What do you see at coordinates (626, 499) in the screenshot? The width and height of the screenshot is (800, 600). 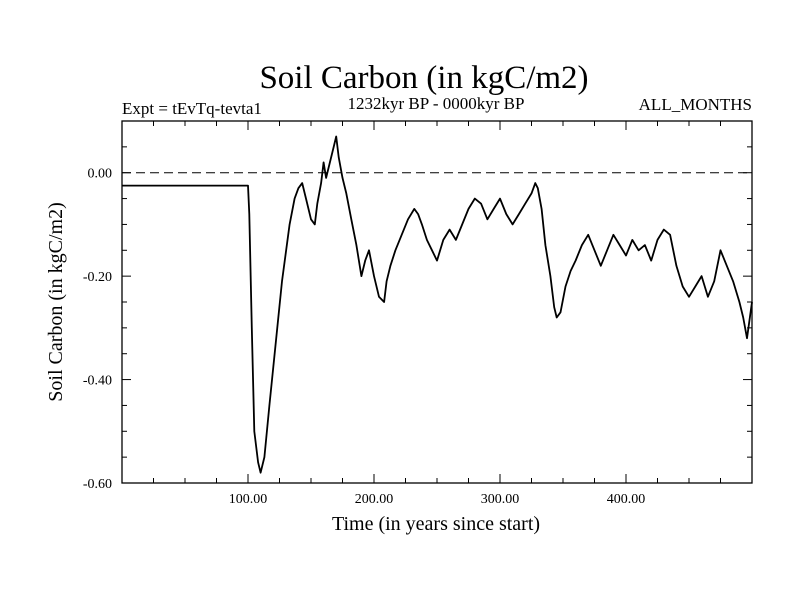 I see `x-tick-label: 400.00` at bounding box center [626, 499].